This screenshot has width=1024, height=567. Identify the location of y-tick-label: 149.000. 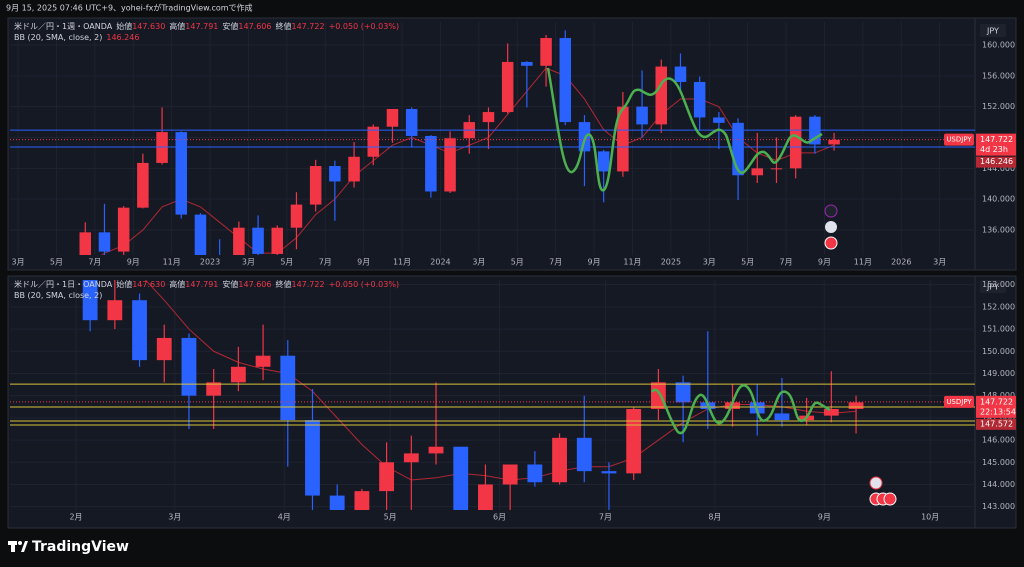
(998, 373).